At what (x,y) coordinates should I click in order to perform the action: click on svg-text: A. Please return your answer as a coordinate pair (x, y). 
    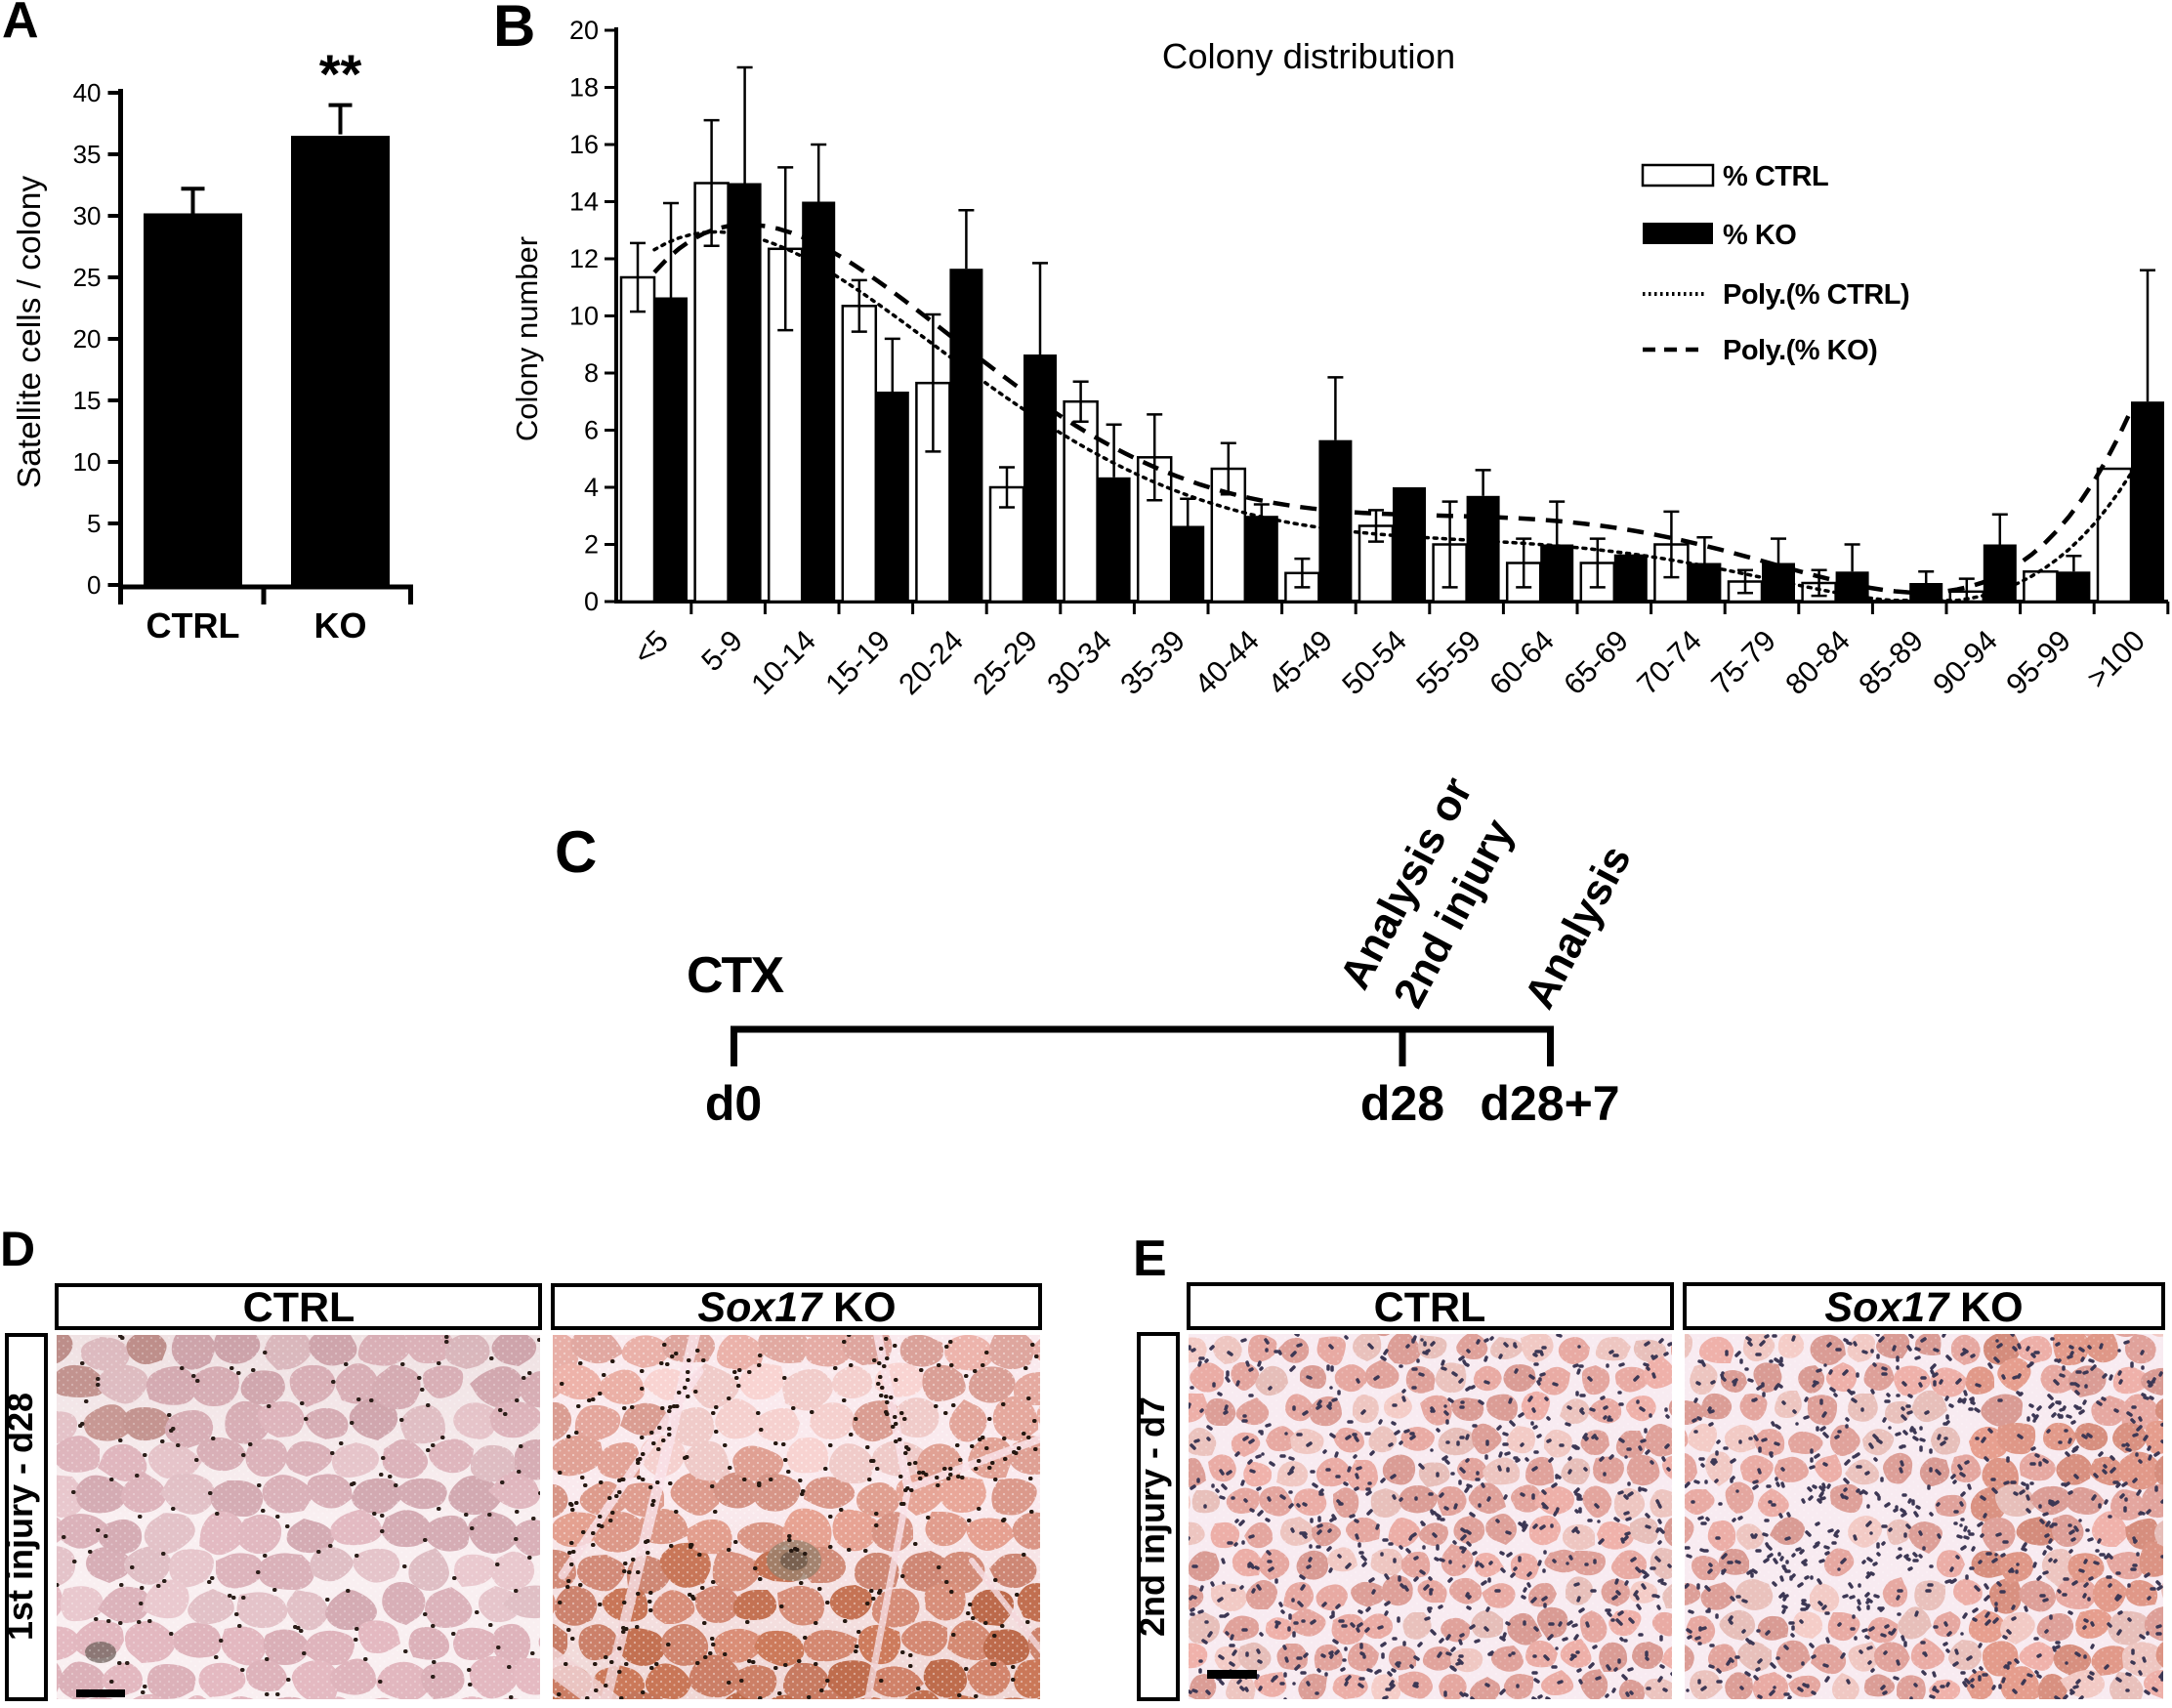
    Looking at the image, I should click on (21, 25).